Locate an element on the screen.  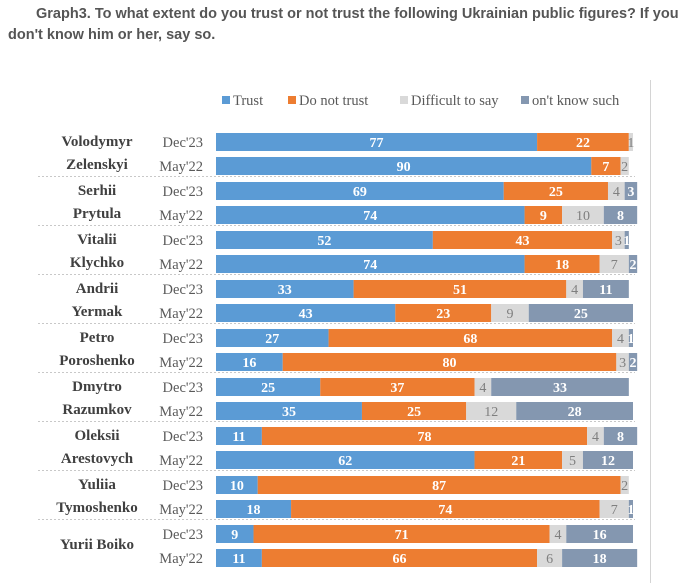
person-name: Volodymyr is located at coordinates (96, 142).